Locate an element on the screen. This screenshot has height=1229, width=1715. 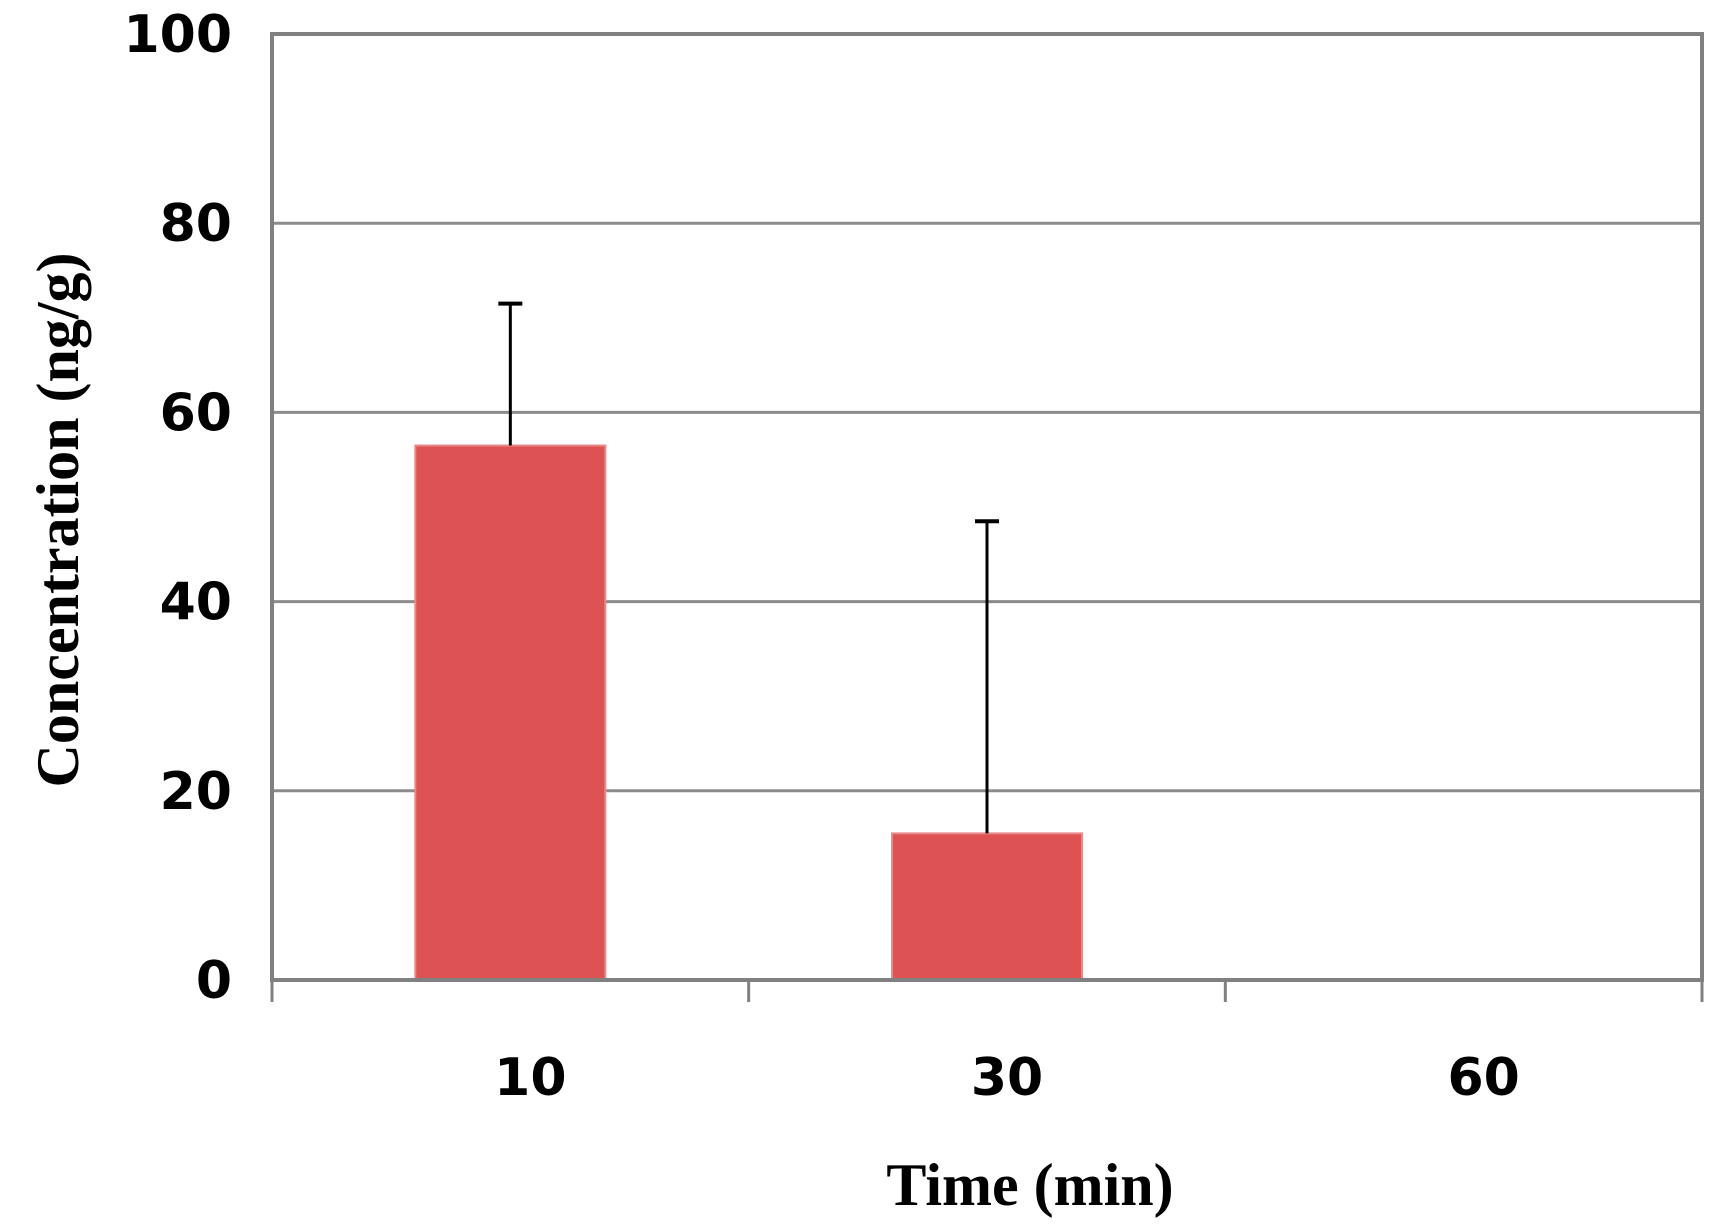
error-bars is located at coordinates (748, 567).